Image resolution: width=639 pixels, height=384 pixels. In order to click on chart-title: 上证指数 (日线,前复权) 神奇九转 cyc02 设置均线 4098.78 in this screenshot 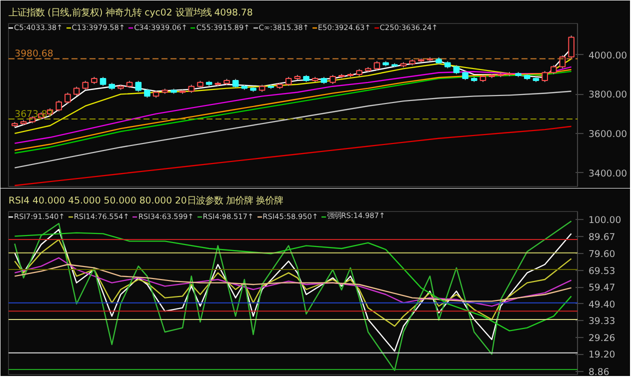, I will do `click(130, 13)`.